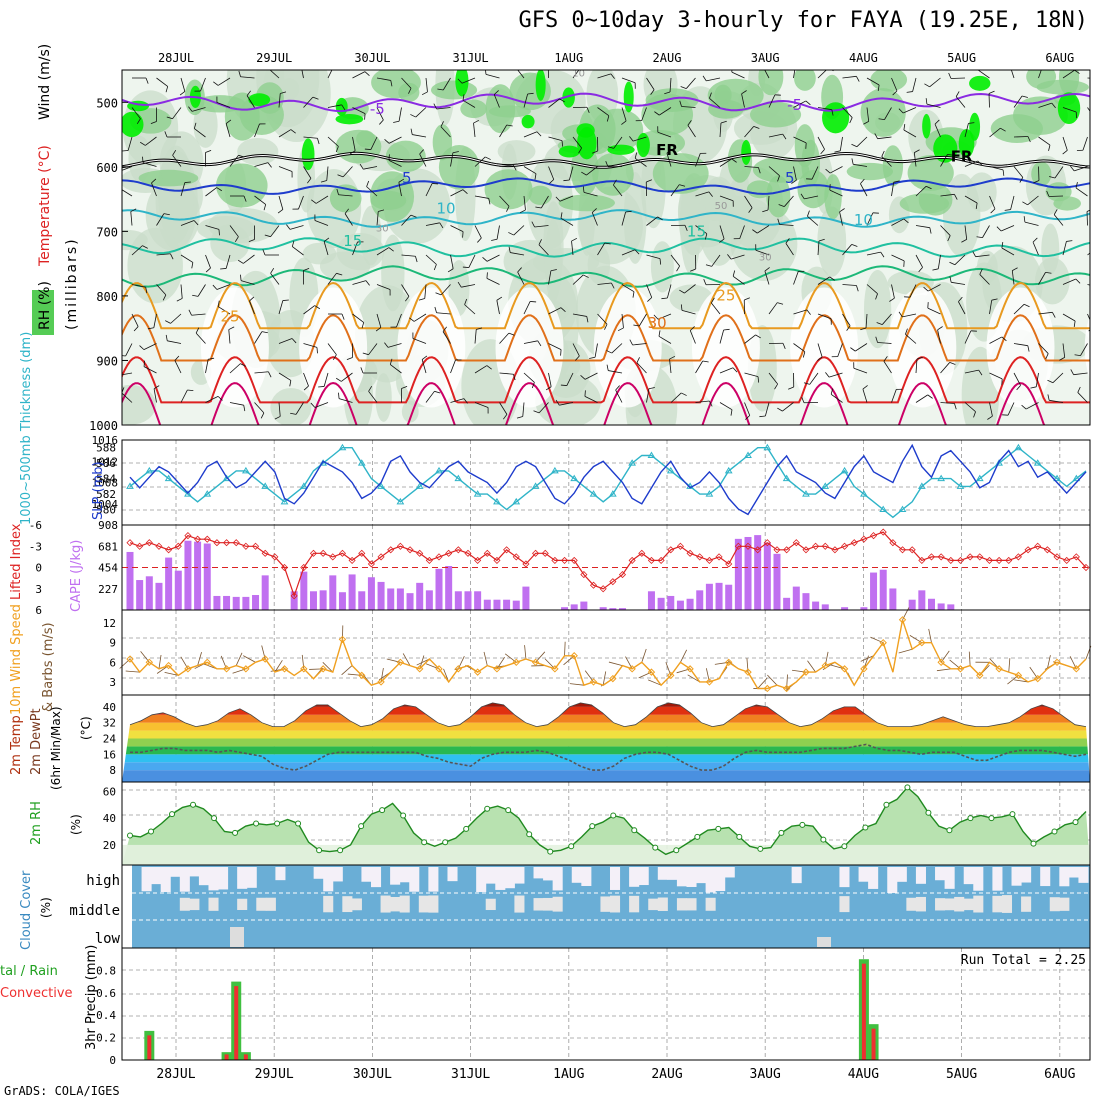  I want to click on rh-marker, so click(1012, 814).